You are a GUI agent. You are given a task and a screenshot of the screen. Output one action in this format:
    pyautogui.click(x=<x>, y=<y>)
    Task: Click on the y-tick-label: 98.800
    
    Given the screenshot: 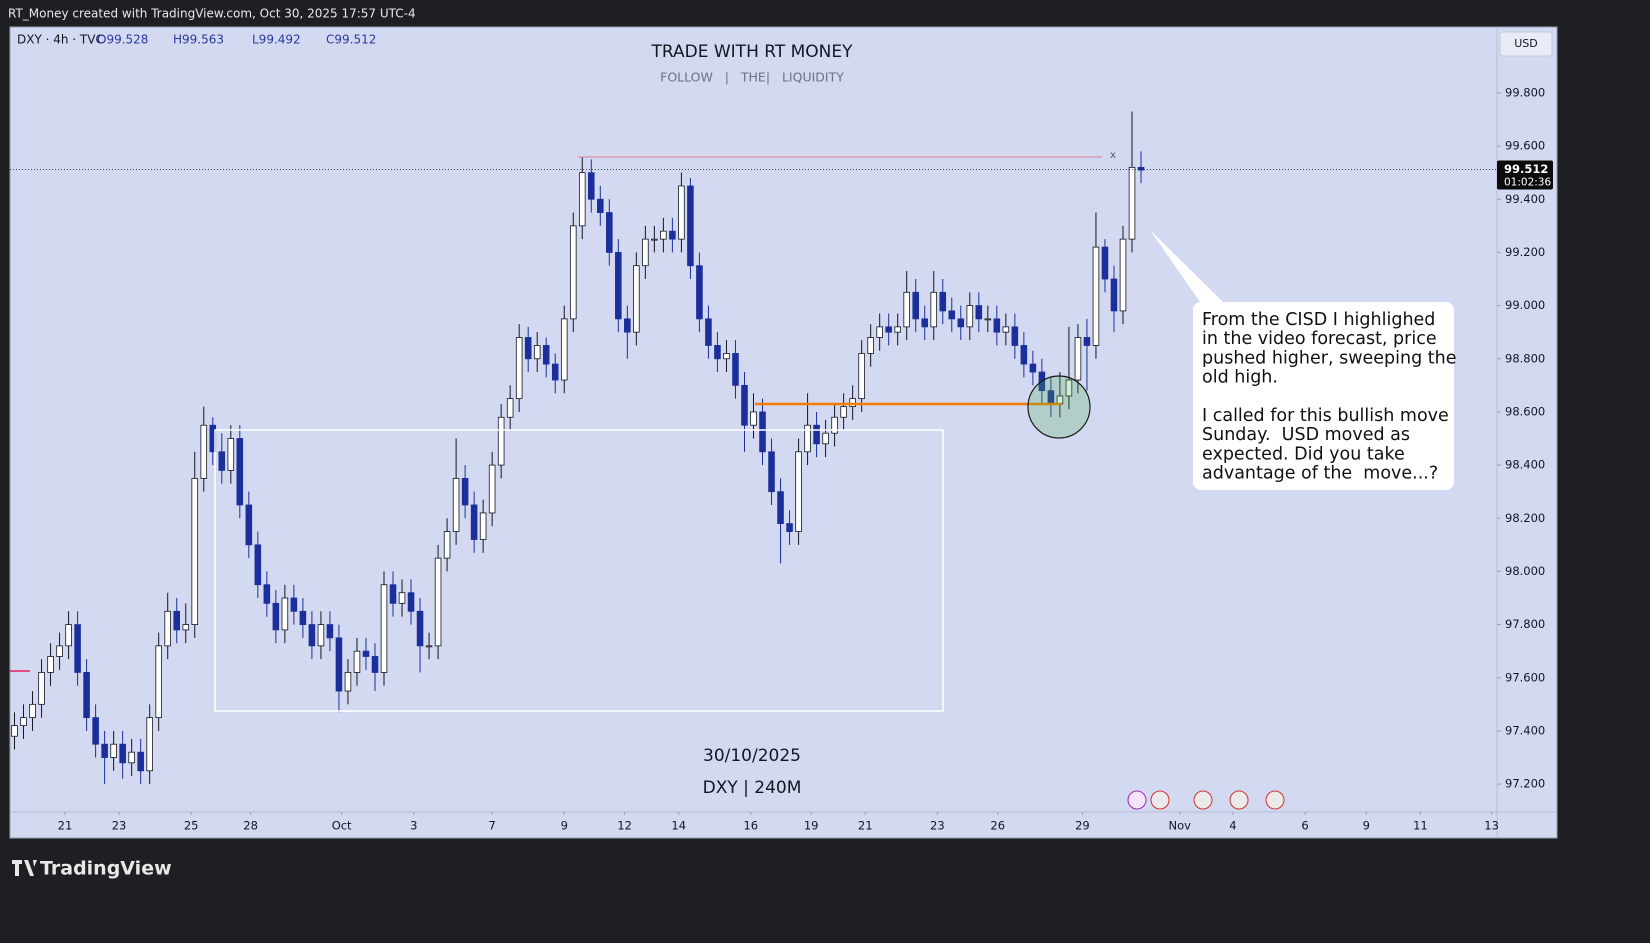 What is the action you would take?
    pyautogui.click(x=1525, y=358)
    